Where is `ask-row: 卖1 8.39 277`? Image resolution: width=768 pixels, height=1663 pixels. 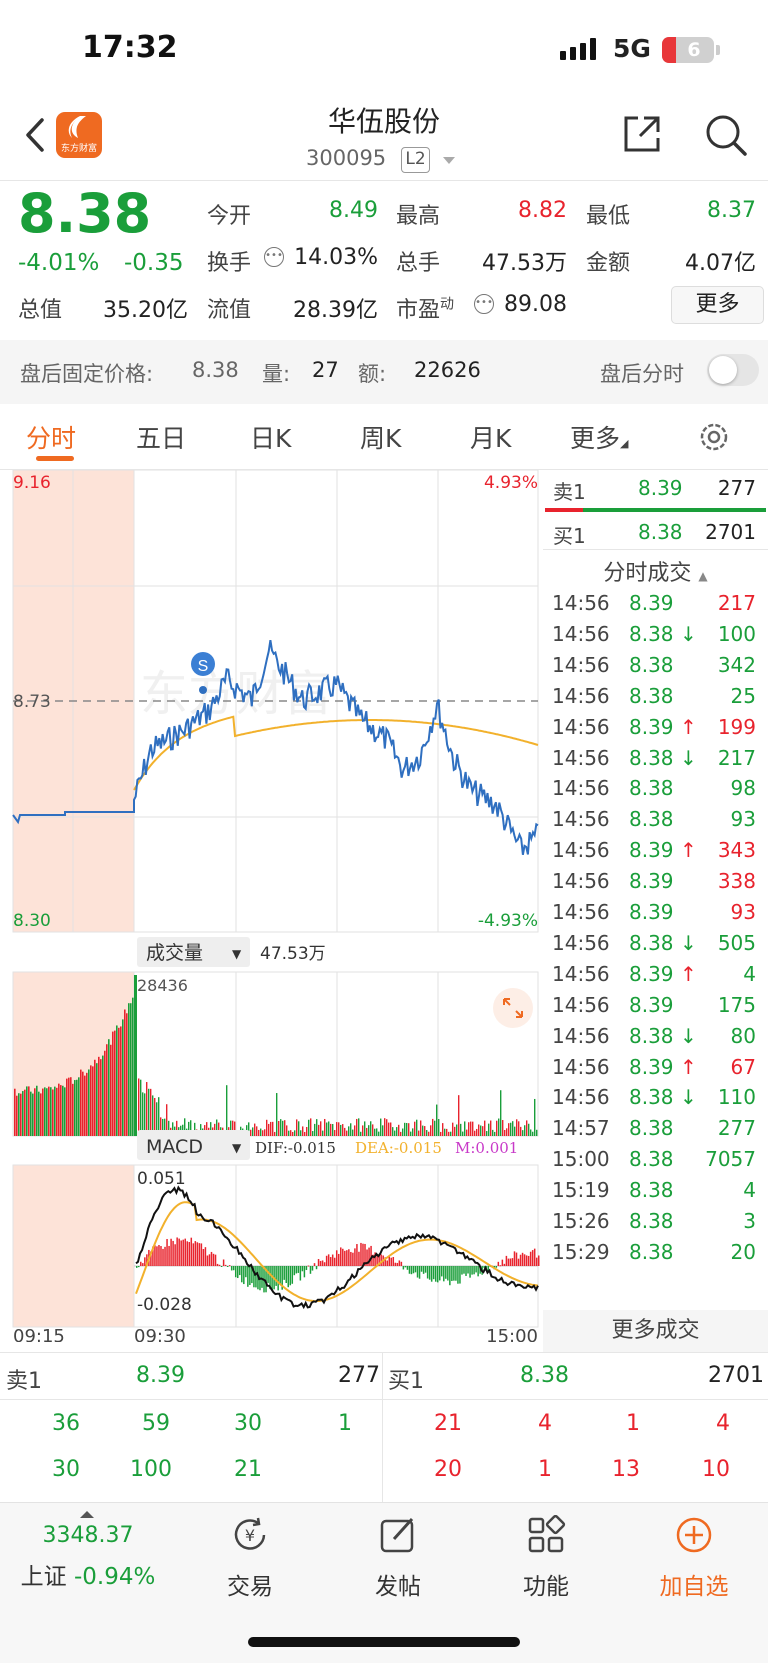 ask-row: 卖1 8.39 277 is located at coordinates (655, 488).